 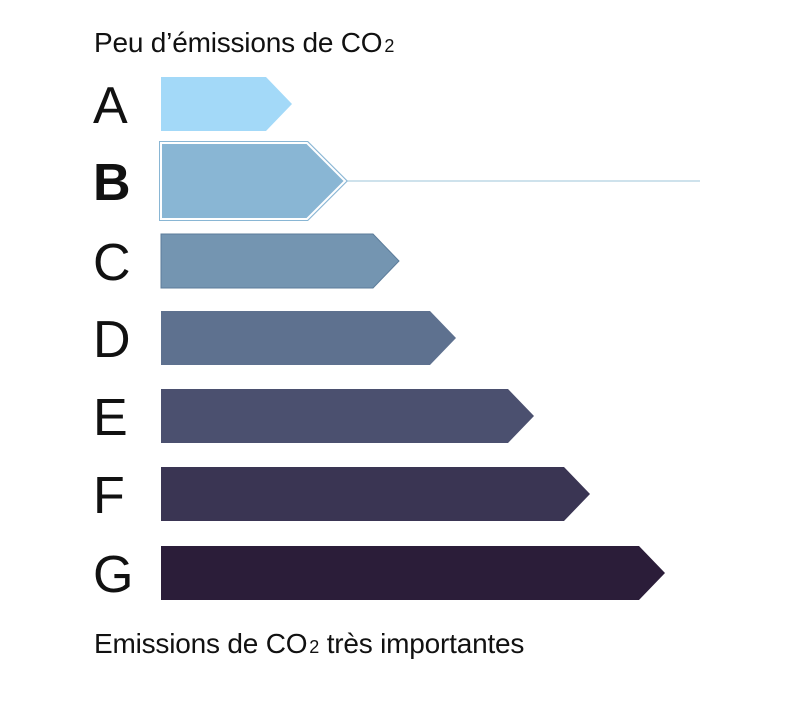 I want to click on low-emissions-text: Peu d’émissions de CO, so click(x=238, y=42).